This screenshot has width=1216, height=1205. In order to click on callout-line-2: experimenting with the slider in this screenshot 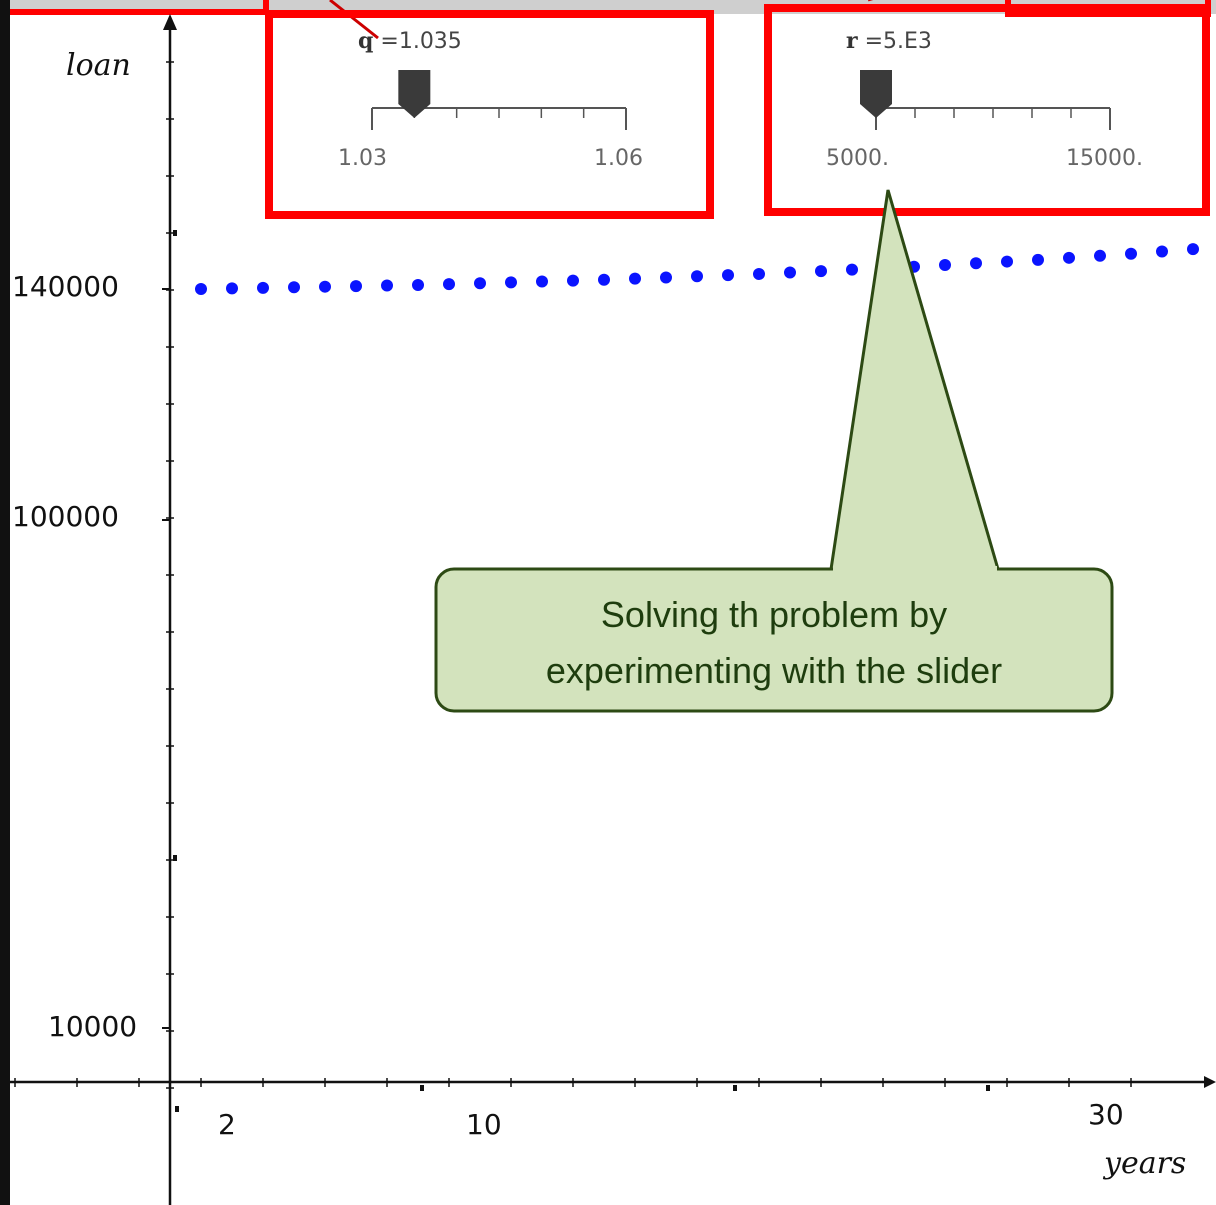, I will do `click(774, 670)`.